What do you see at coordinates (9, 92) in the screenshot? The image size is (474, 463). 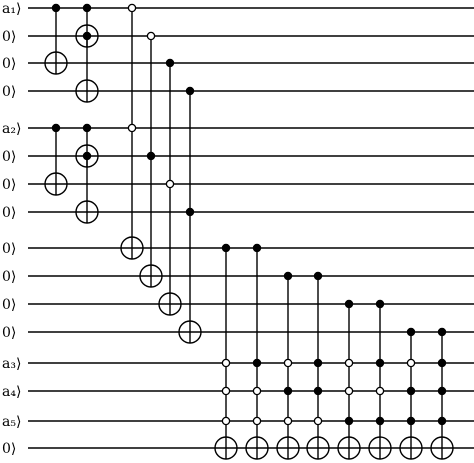 I see `wire-label-4: 0⟩` at bounding box center [9, 92].